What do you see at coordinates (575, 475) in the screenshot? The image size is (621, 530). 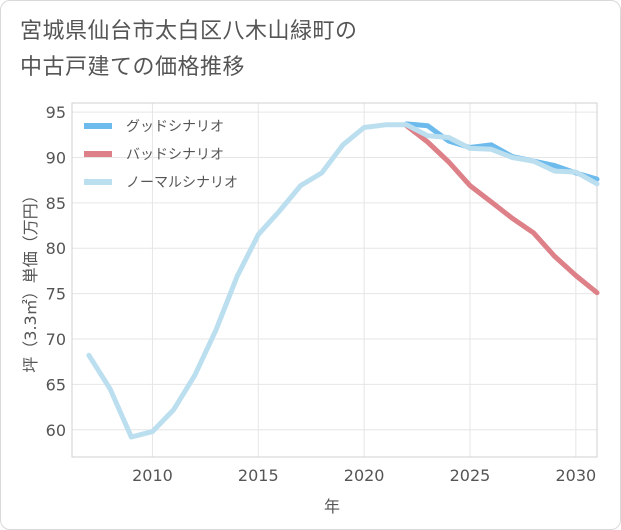 I see `x-tick-label: 2030` at bounding box center [575, 475].